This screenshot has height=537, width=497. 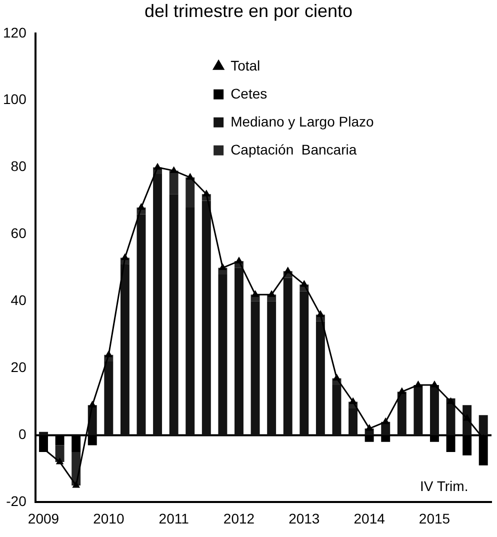 What do you see at coordinates (444, 486) in the screenshot?
I see `annotation: IV Trim.` at bounding box center [444, 486].